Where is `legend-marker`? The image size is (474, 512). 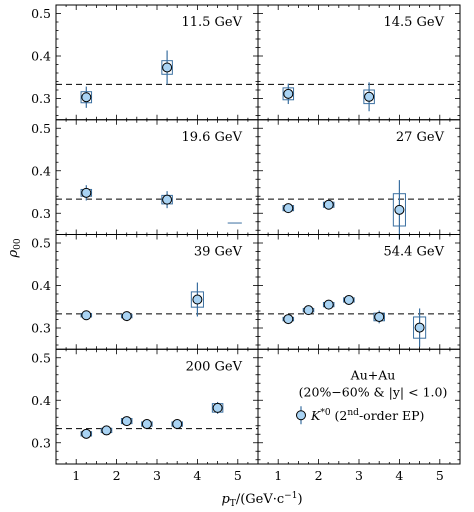
legend-marker is located at coordinates (301, 415).